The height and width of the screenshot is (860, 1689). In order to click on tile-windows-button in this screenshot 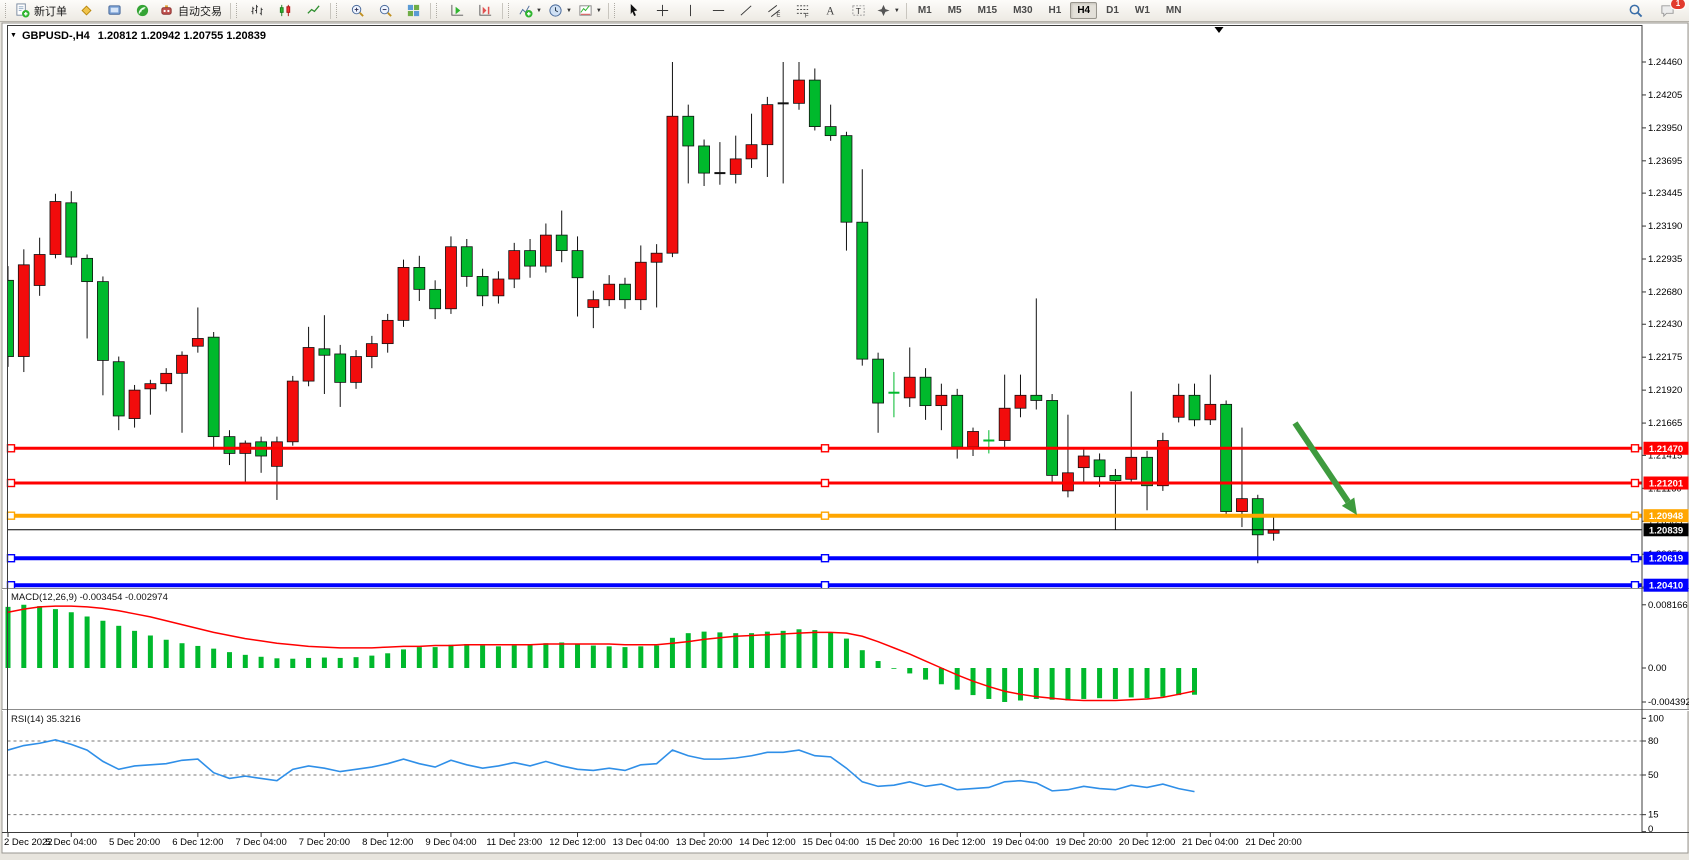, I will do `click(413, 11)`.